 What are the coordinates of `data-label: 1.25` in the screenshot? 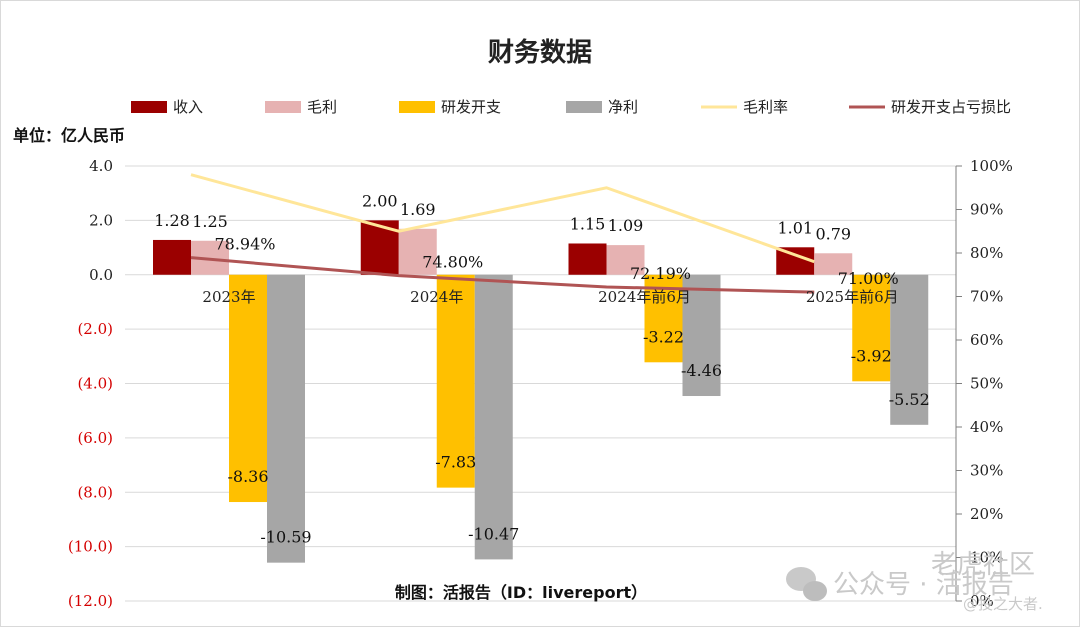 It's located at (210, 221).